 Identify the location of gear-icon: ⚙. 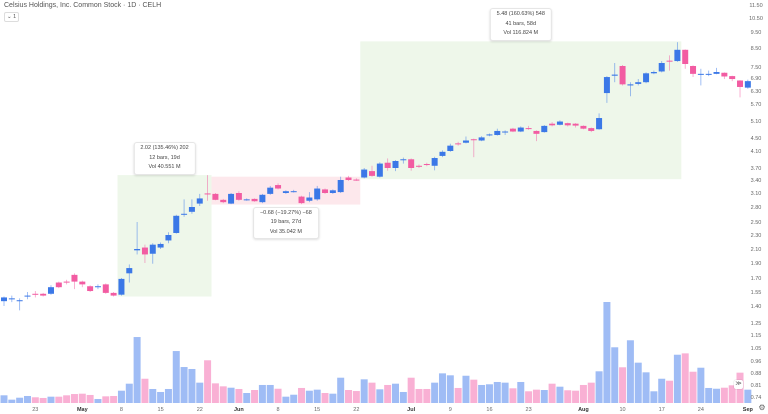
(762, 407).